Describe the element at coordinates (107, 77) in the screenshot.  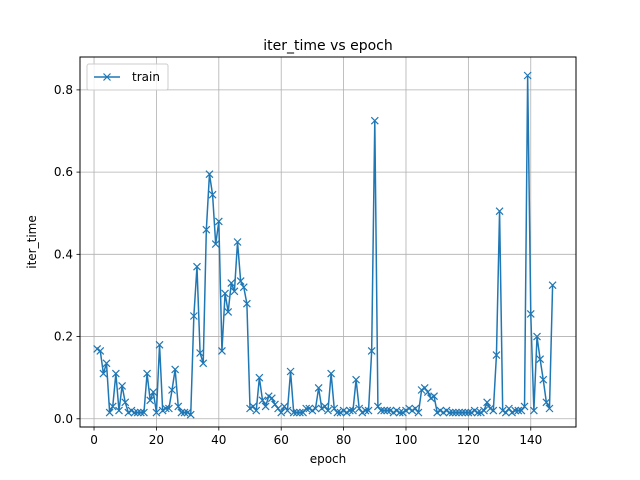
I see `legend-marker-train` at that location.